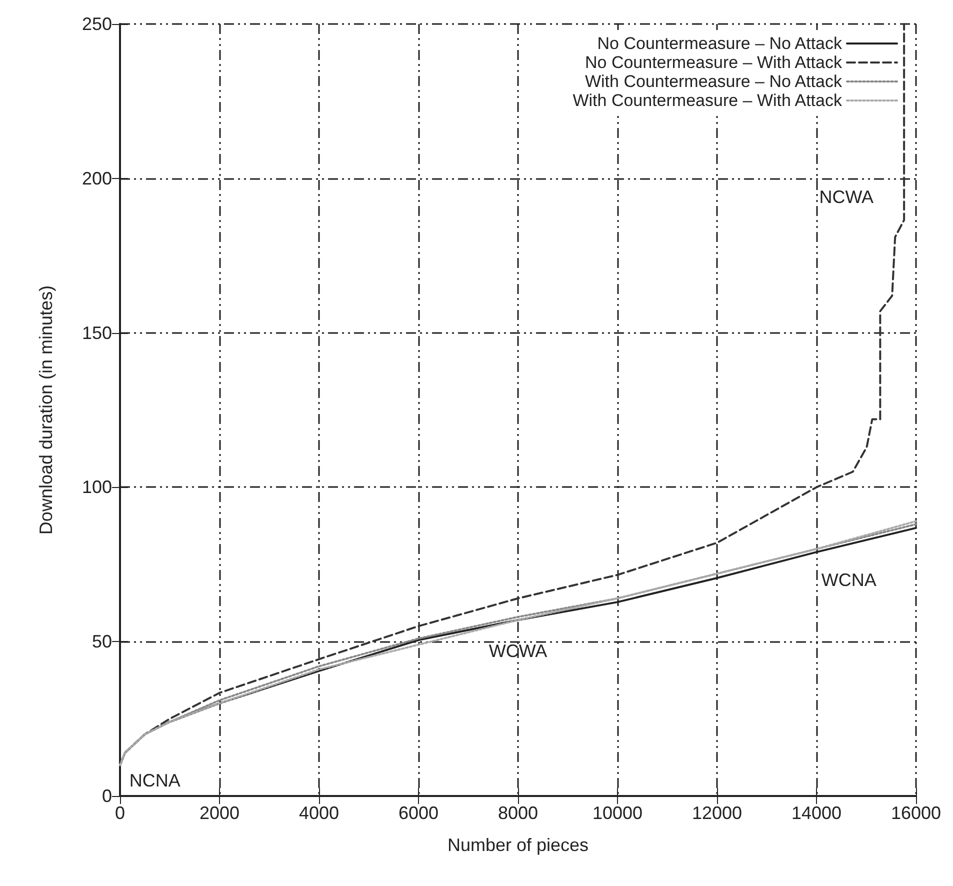 The height and width of the screenshot is (886, 953). I want to click on annotation: WCWA, so click(518, 650).